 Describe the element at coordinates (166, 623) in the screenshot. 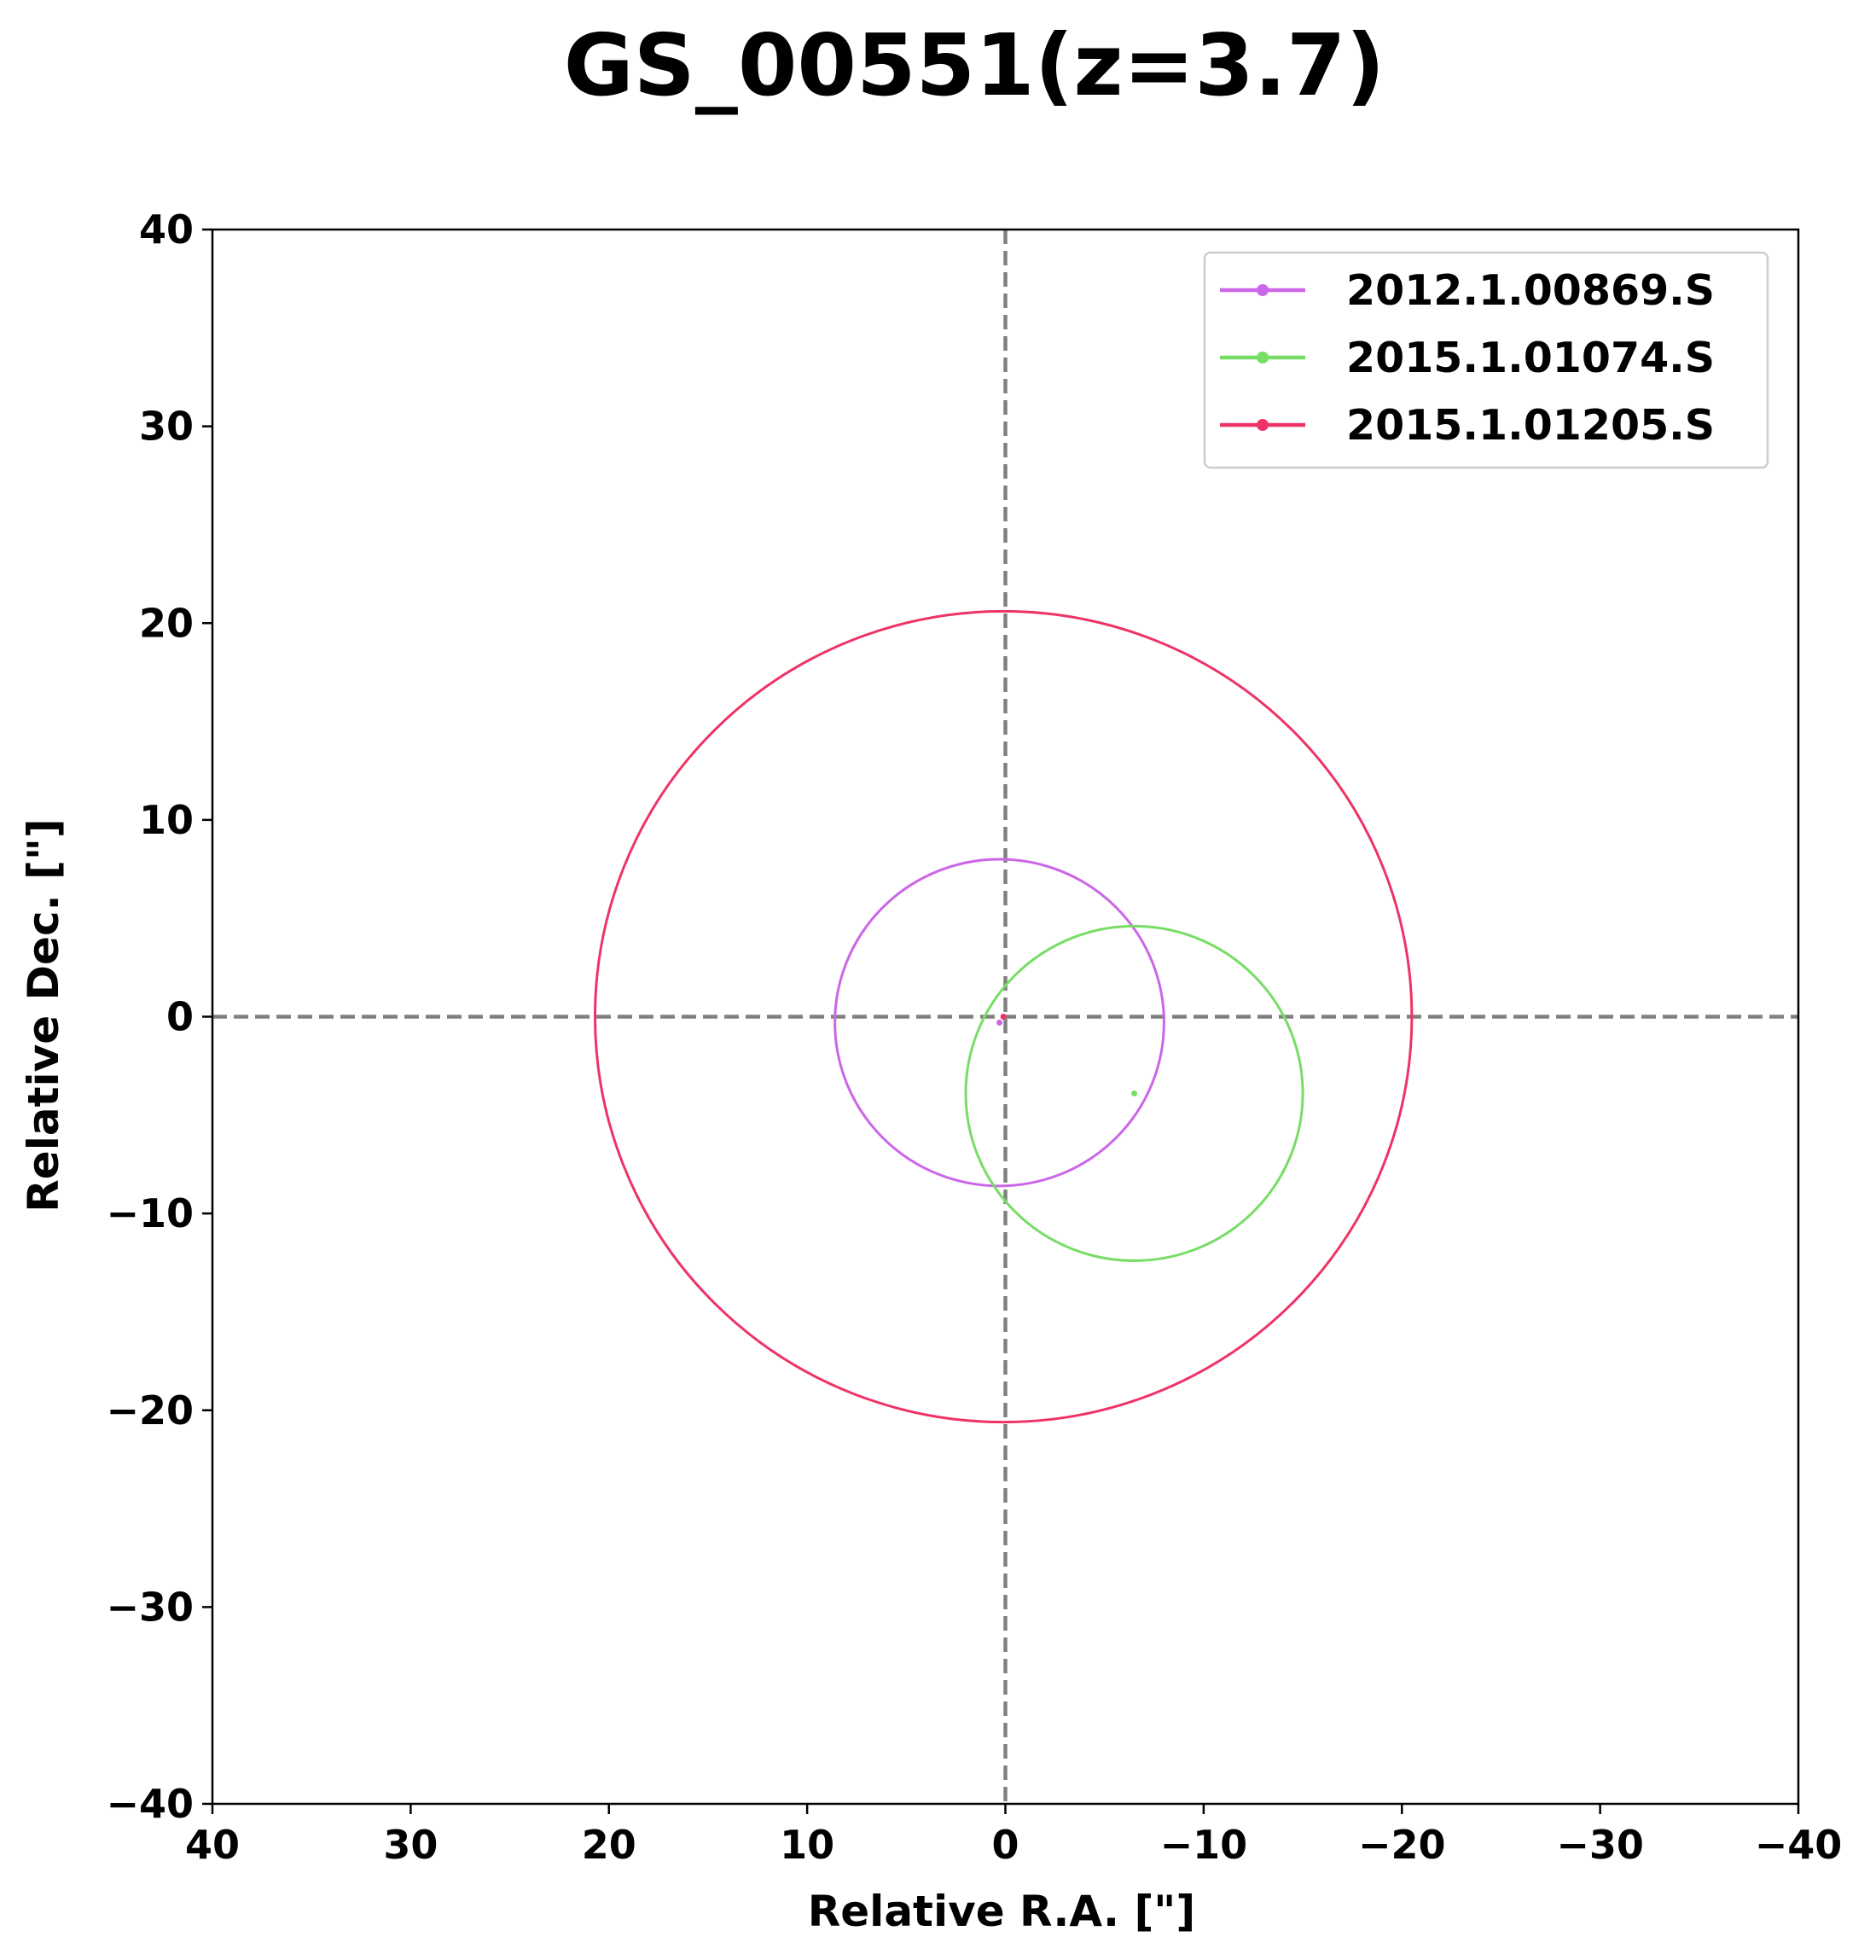

I see `y-tick-label: 20` at that location.